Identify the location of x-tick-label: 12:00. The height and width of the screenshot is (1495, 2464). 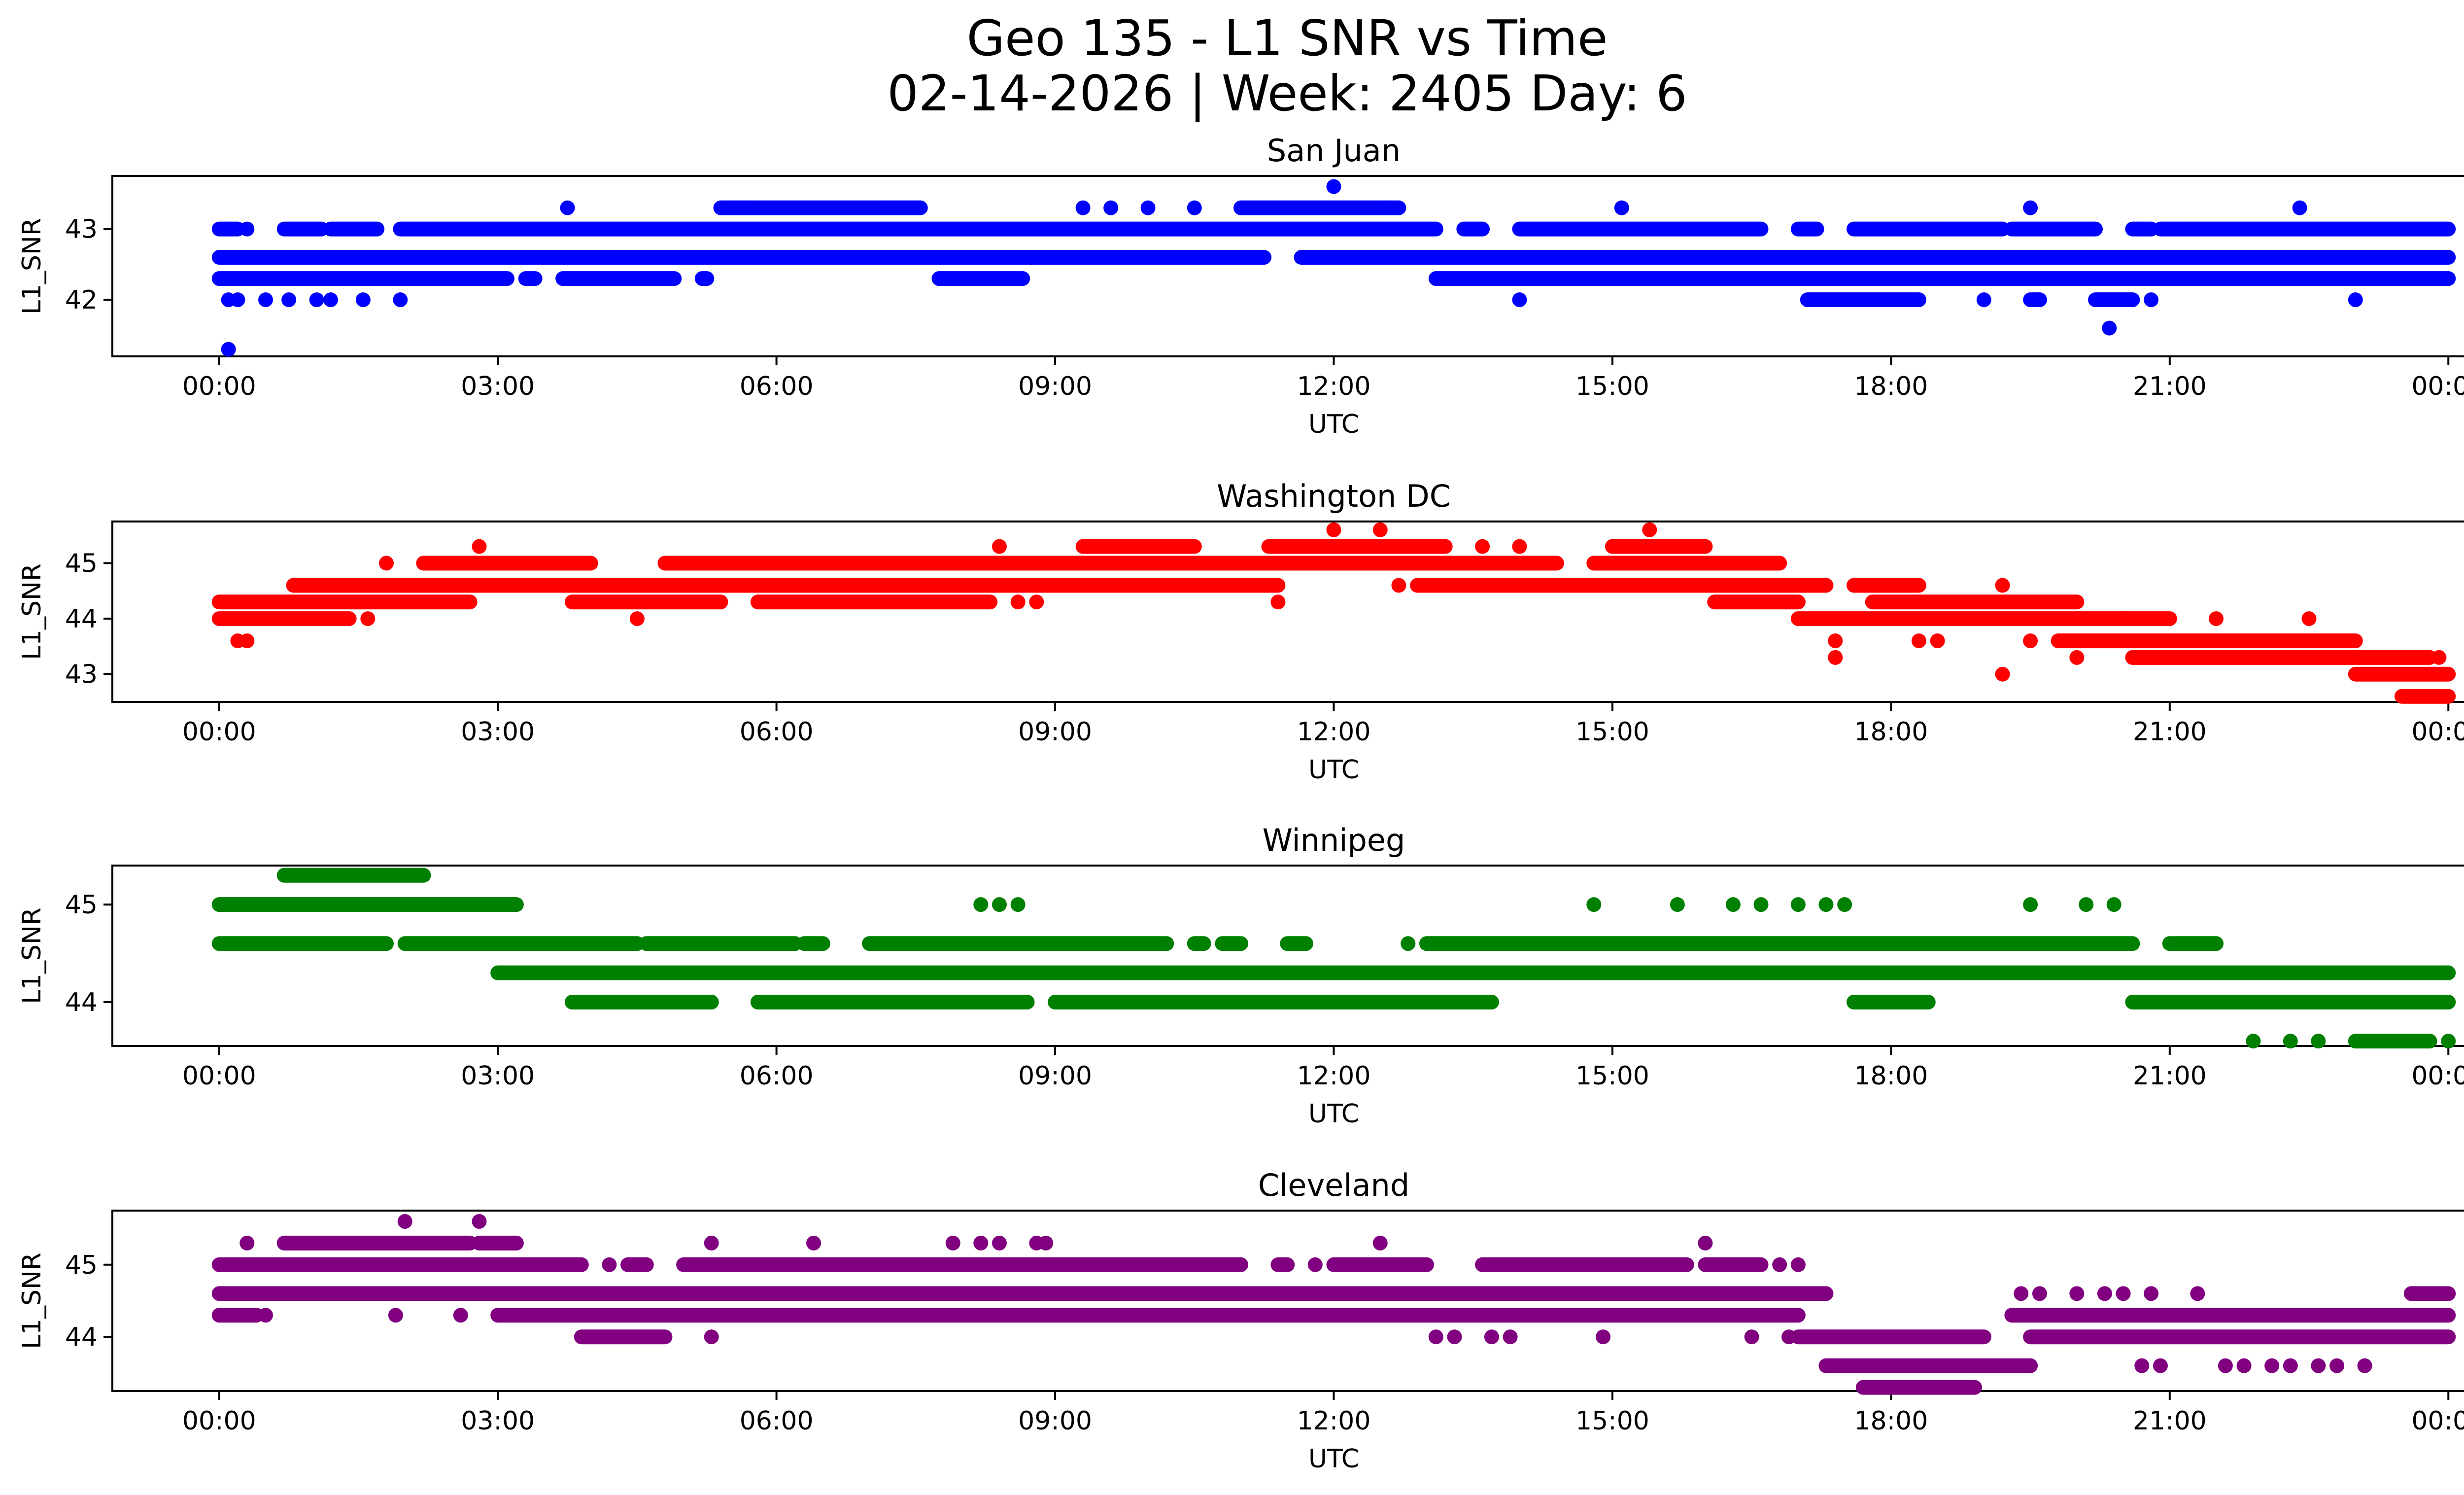
(1334, 732).